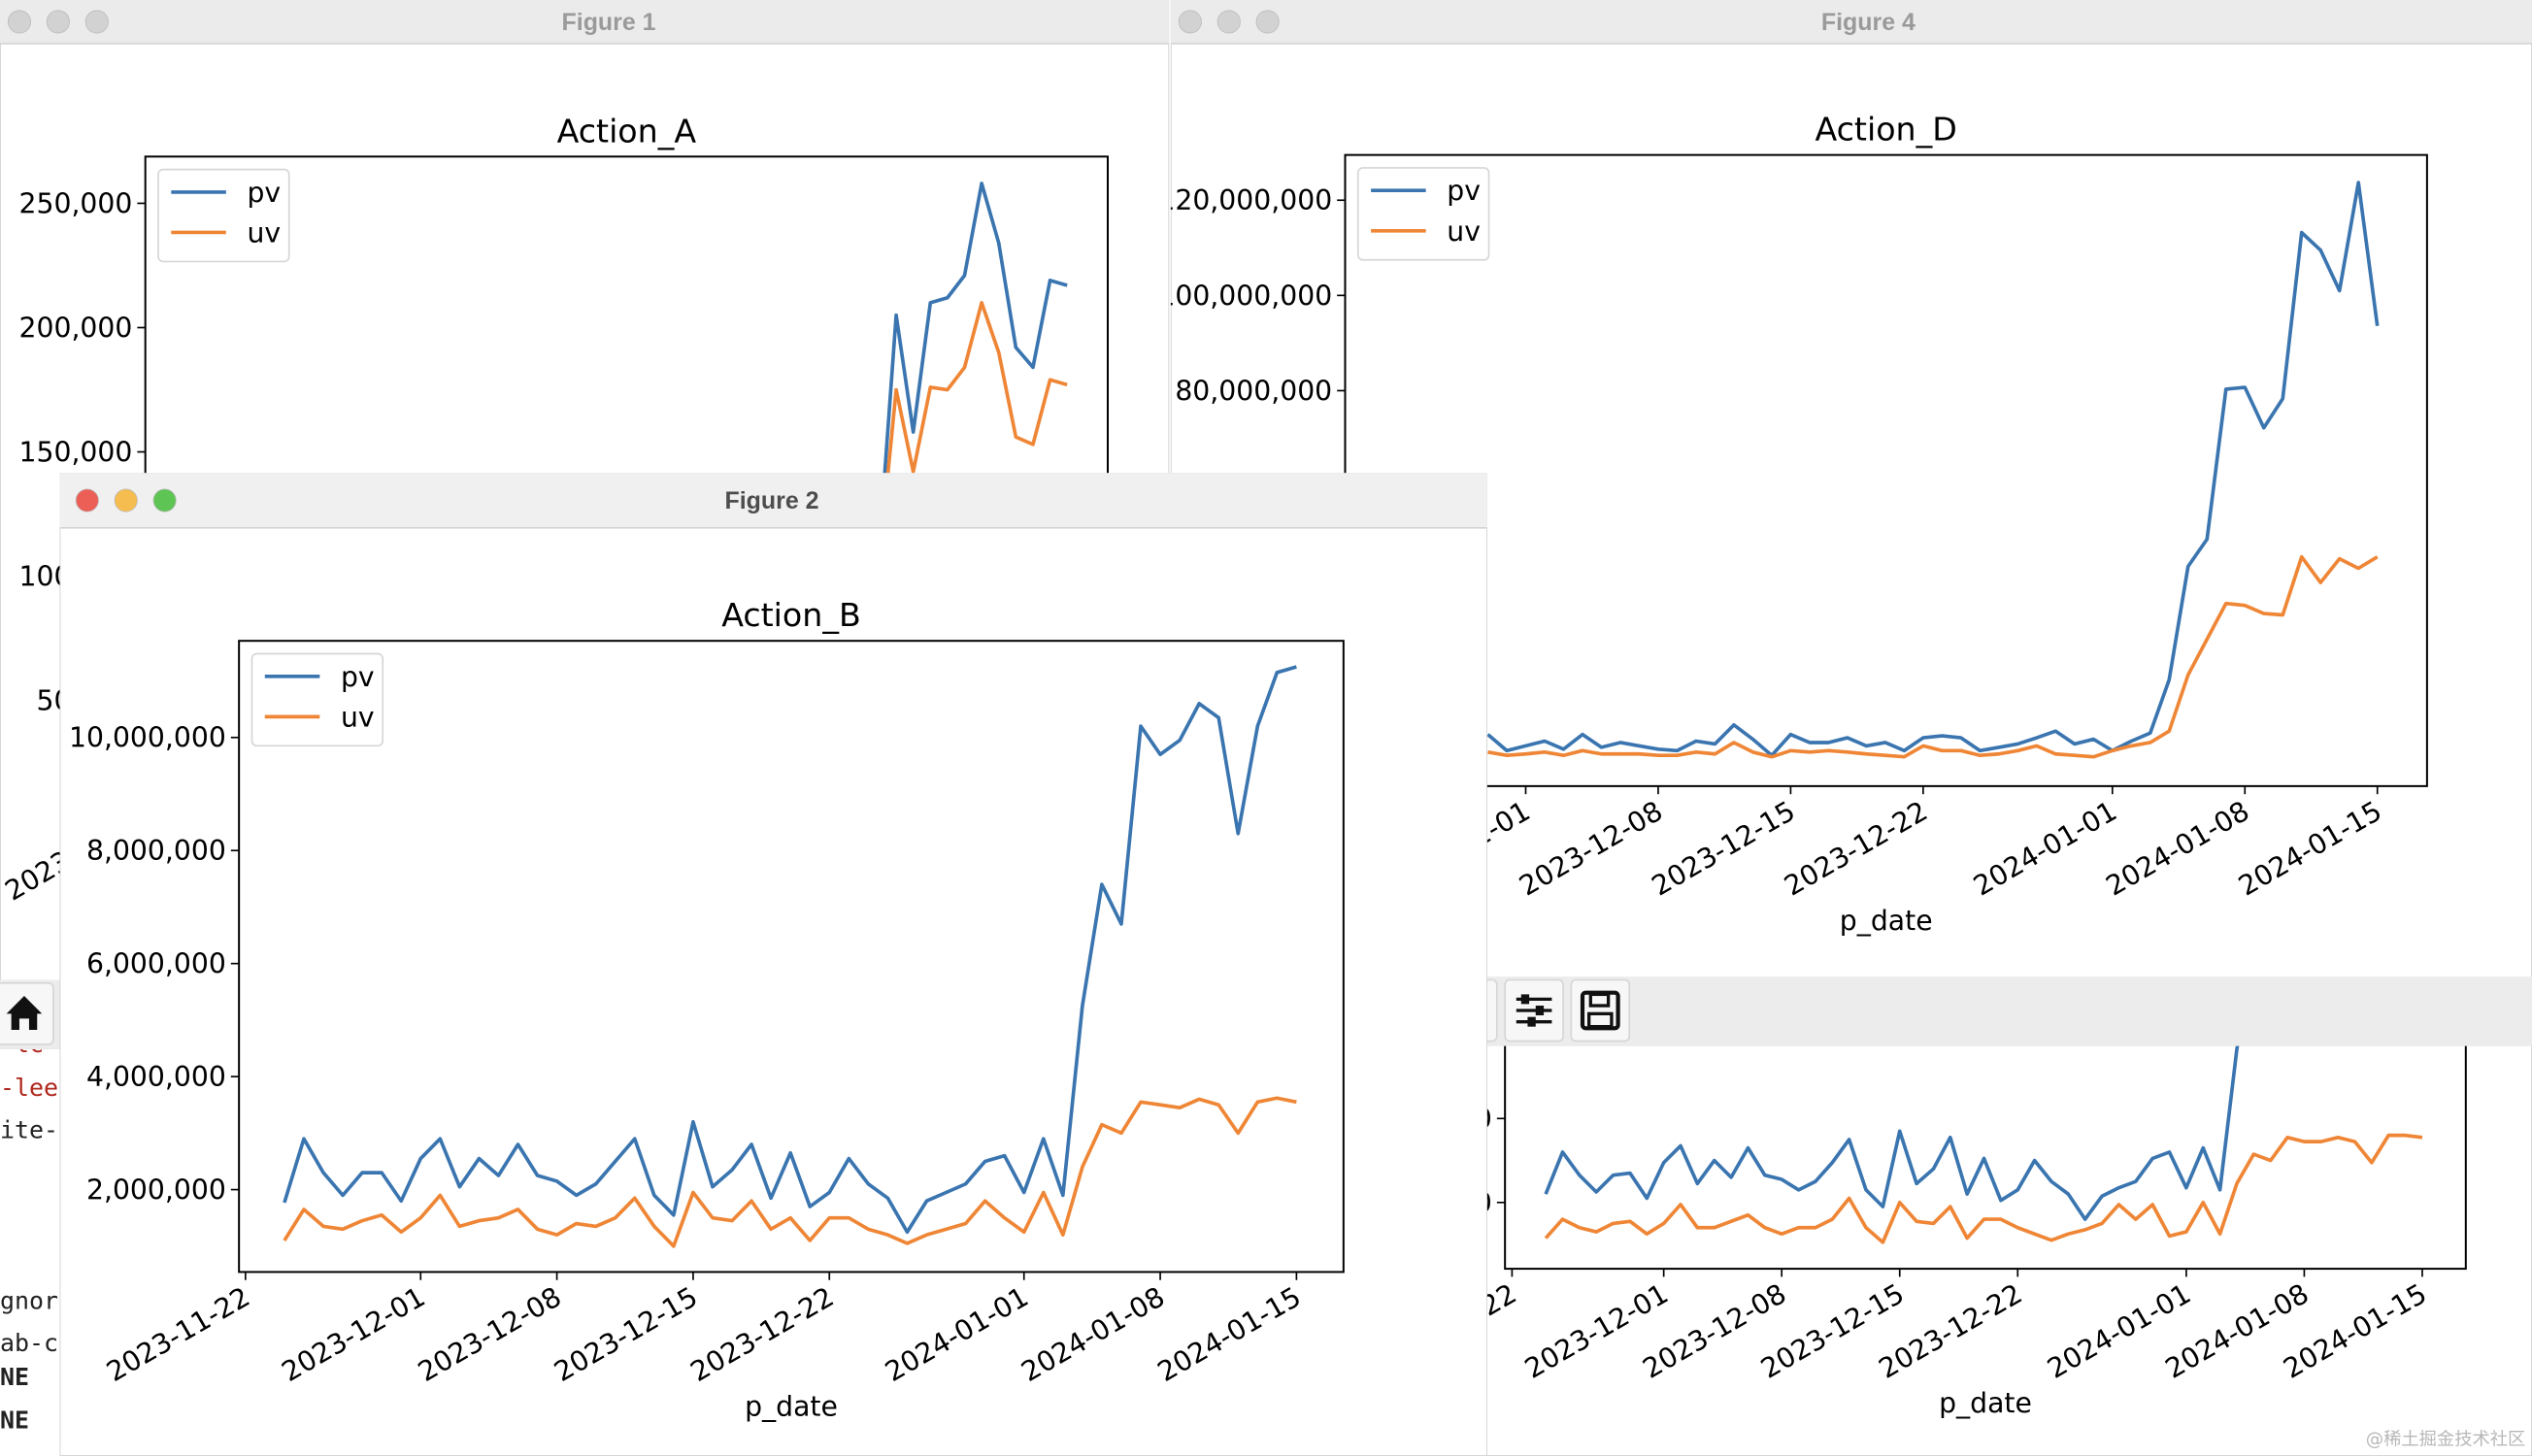 The height and width of the screenshot is (1456, 2532). What do you see at coordinates (627, 130) in the screenshot?
I see `chart-title: Action_A` at bounding box center [627, 130].